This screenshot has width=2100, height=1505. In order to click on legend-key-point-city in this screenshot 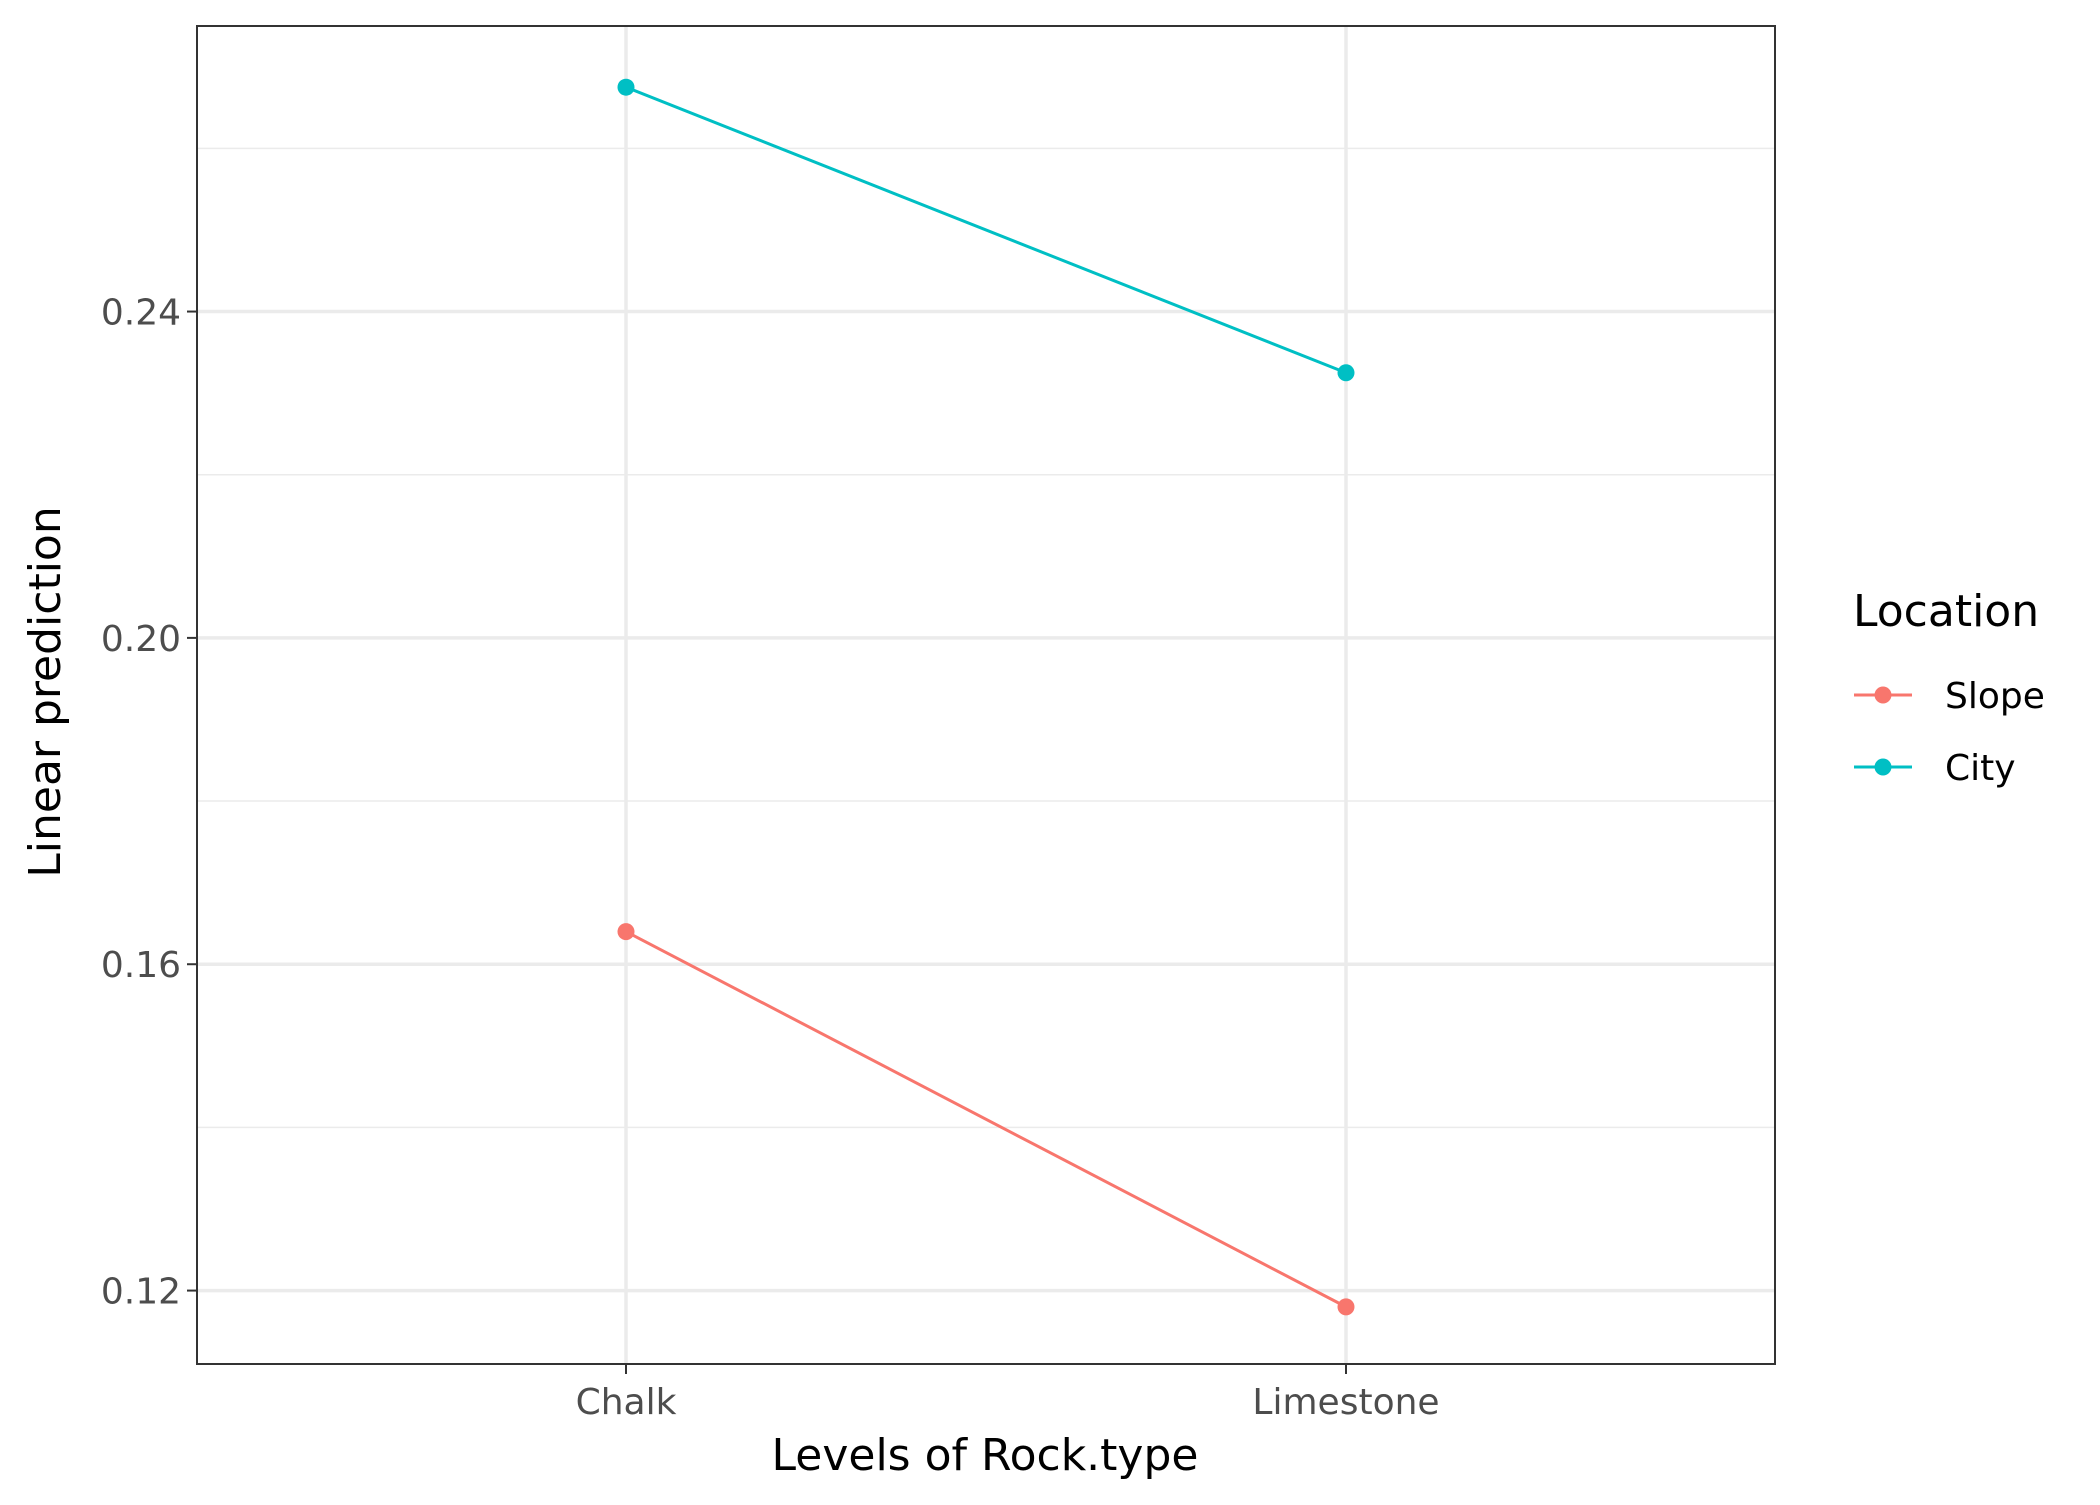, I will do `click(1883, 767)`.